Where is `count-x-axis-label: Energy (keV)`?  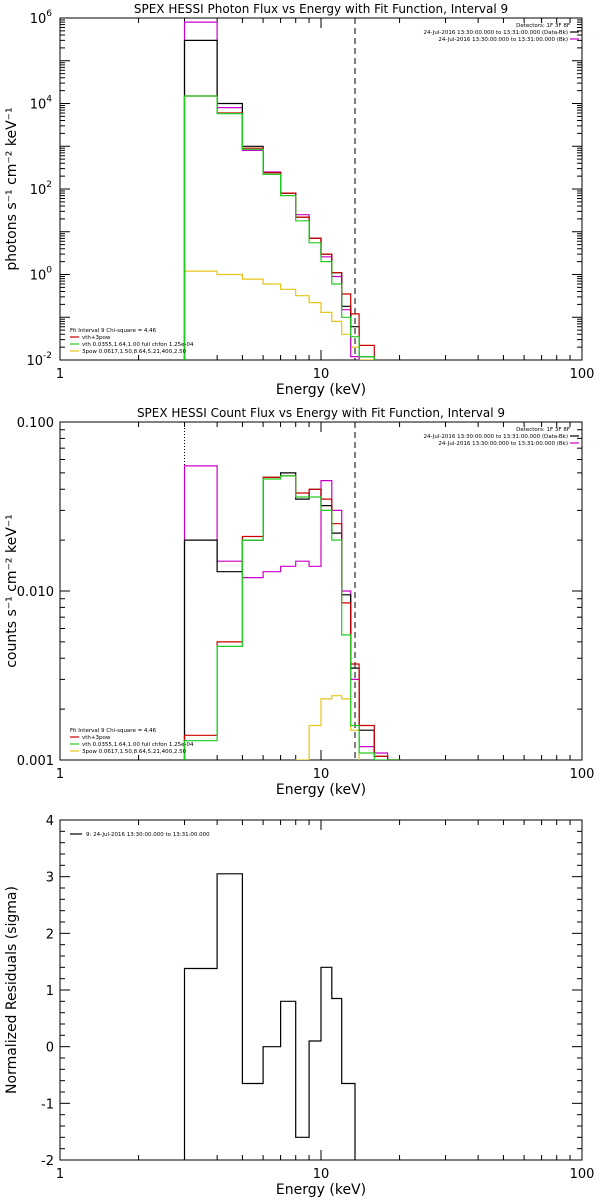
count-x-axis-label: Energy (keV) is located at coordinates (321, 790).